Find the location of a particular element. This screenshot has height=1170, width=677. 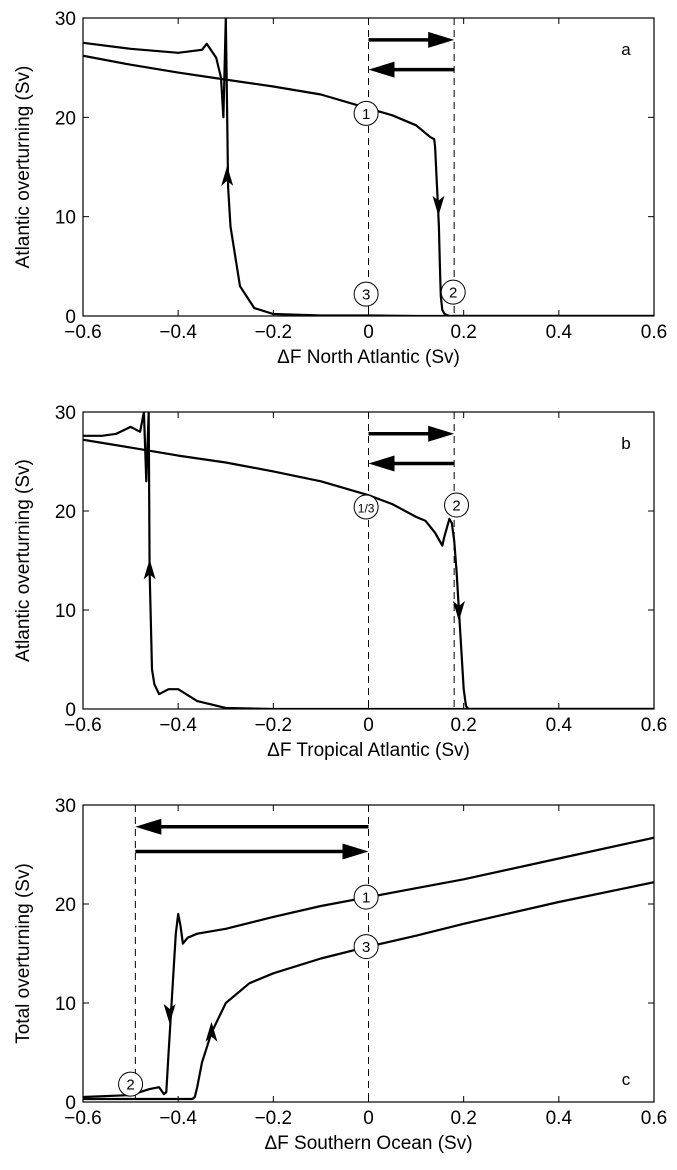

state-marker: 1/3 is located at coordinates (366, 507).